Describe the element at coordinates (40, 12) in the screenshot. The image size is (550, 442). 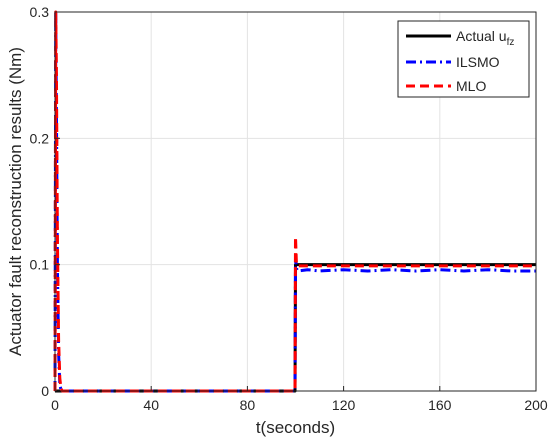
I see `y-tick-label: 0.3` at that location.